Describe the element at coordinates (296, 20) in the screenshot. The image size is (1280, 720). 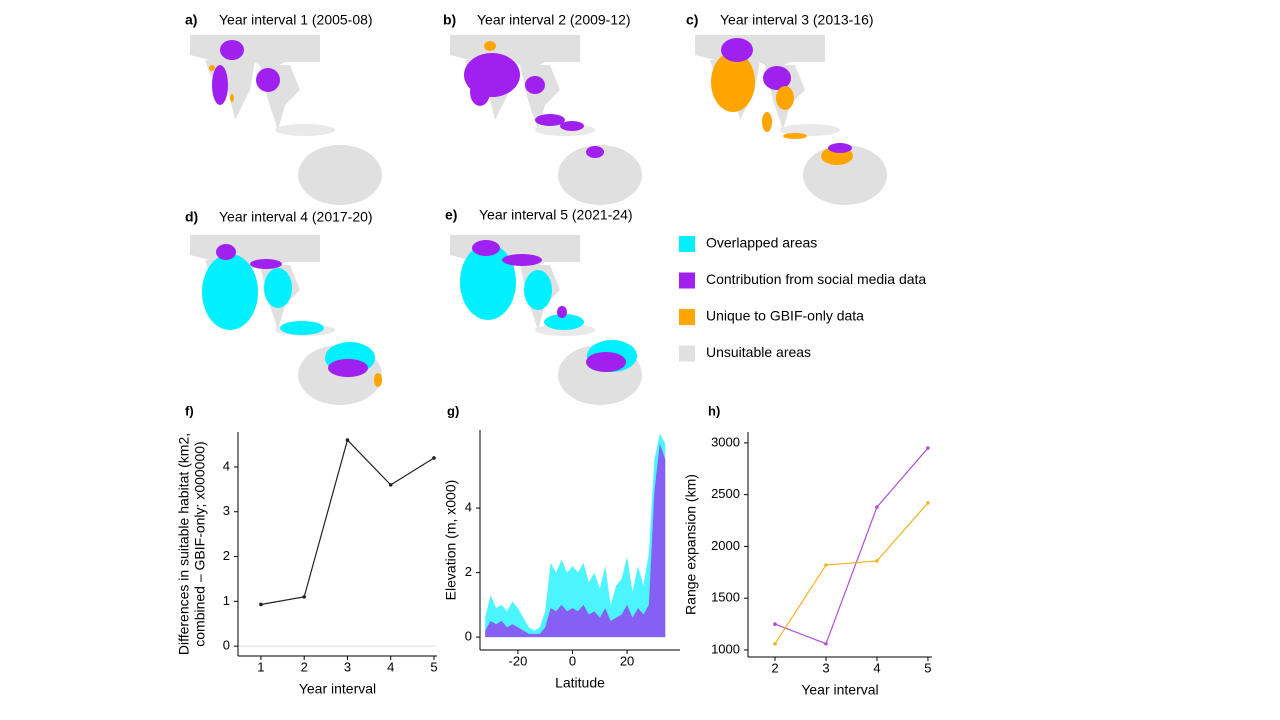
I see `map-title: Year interval 1 (2005-08)` at that location.